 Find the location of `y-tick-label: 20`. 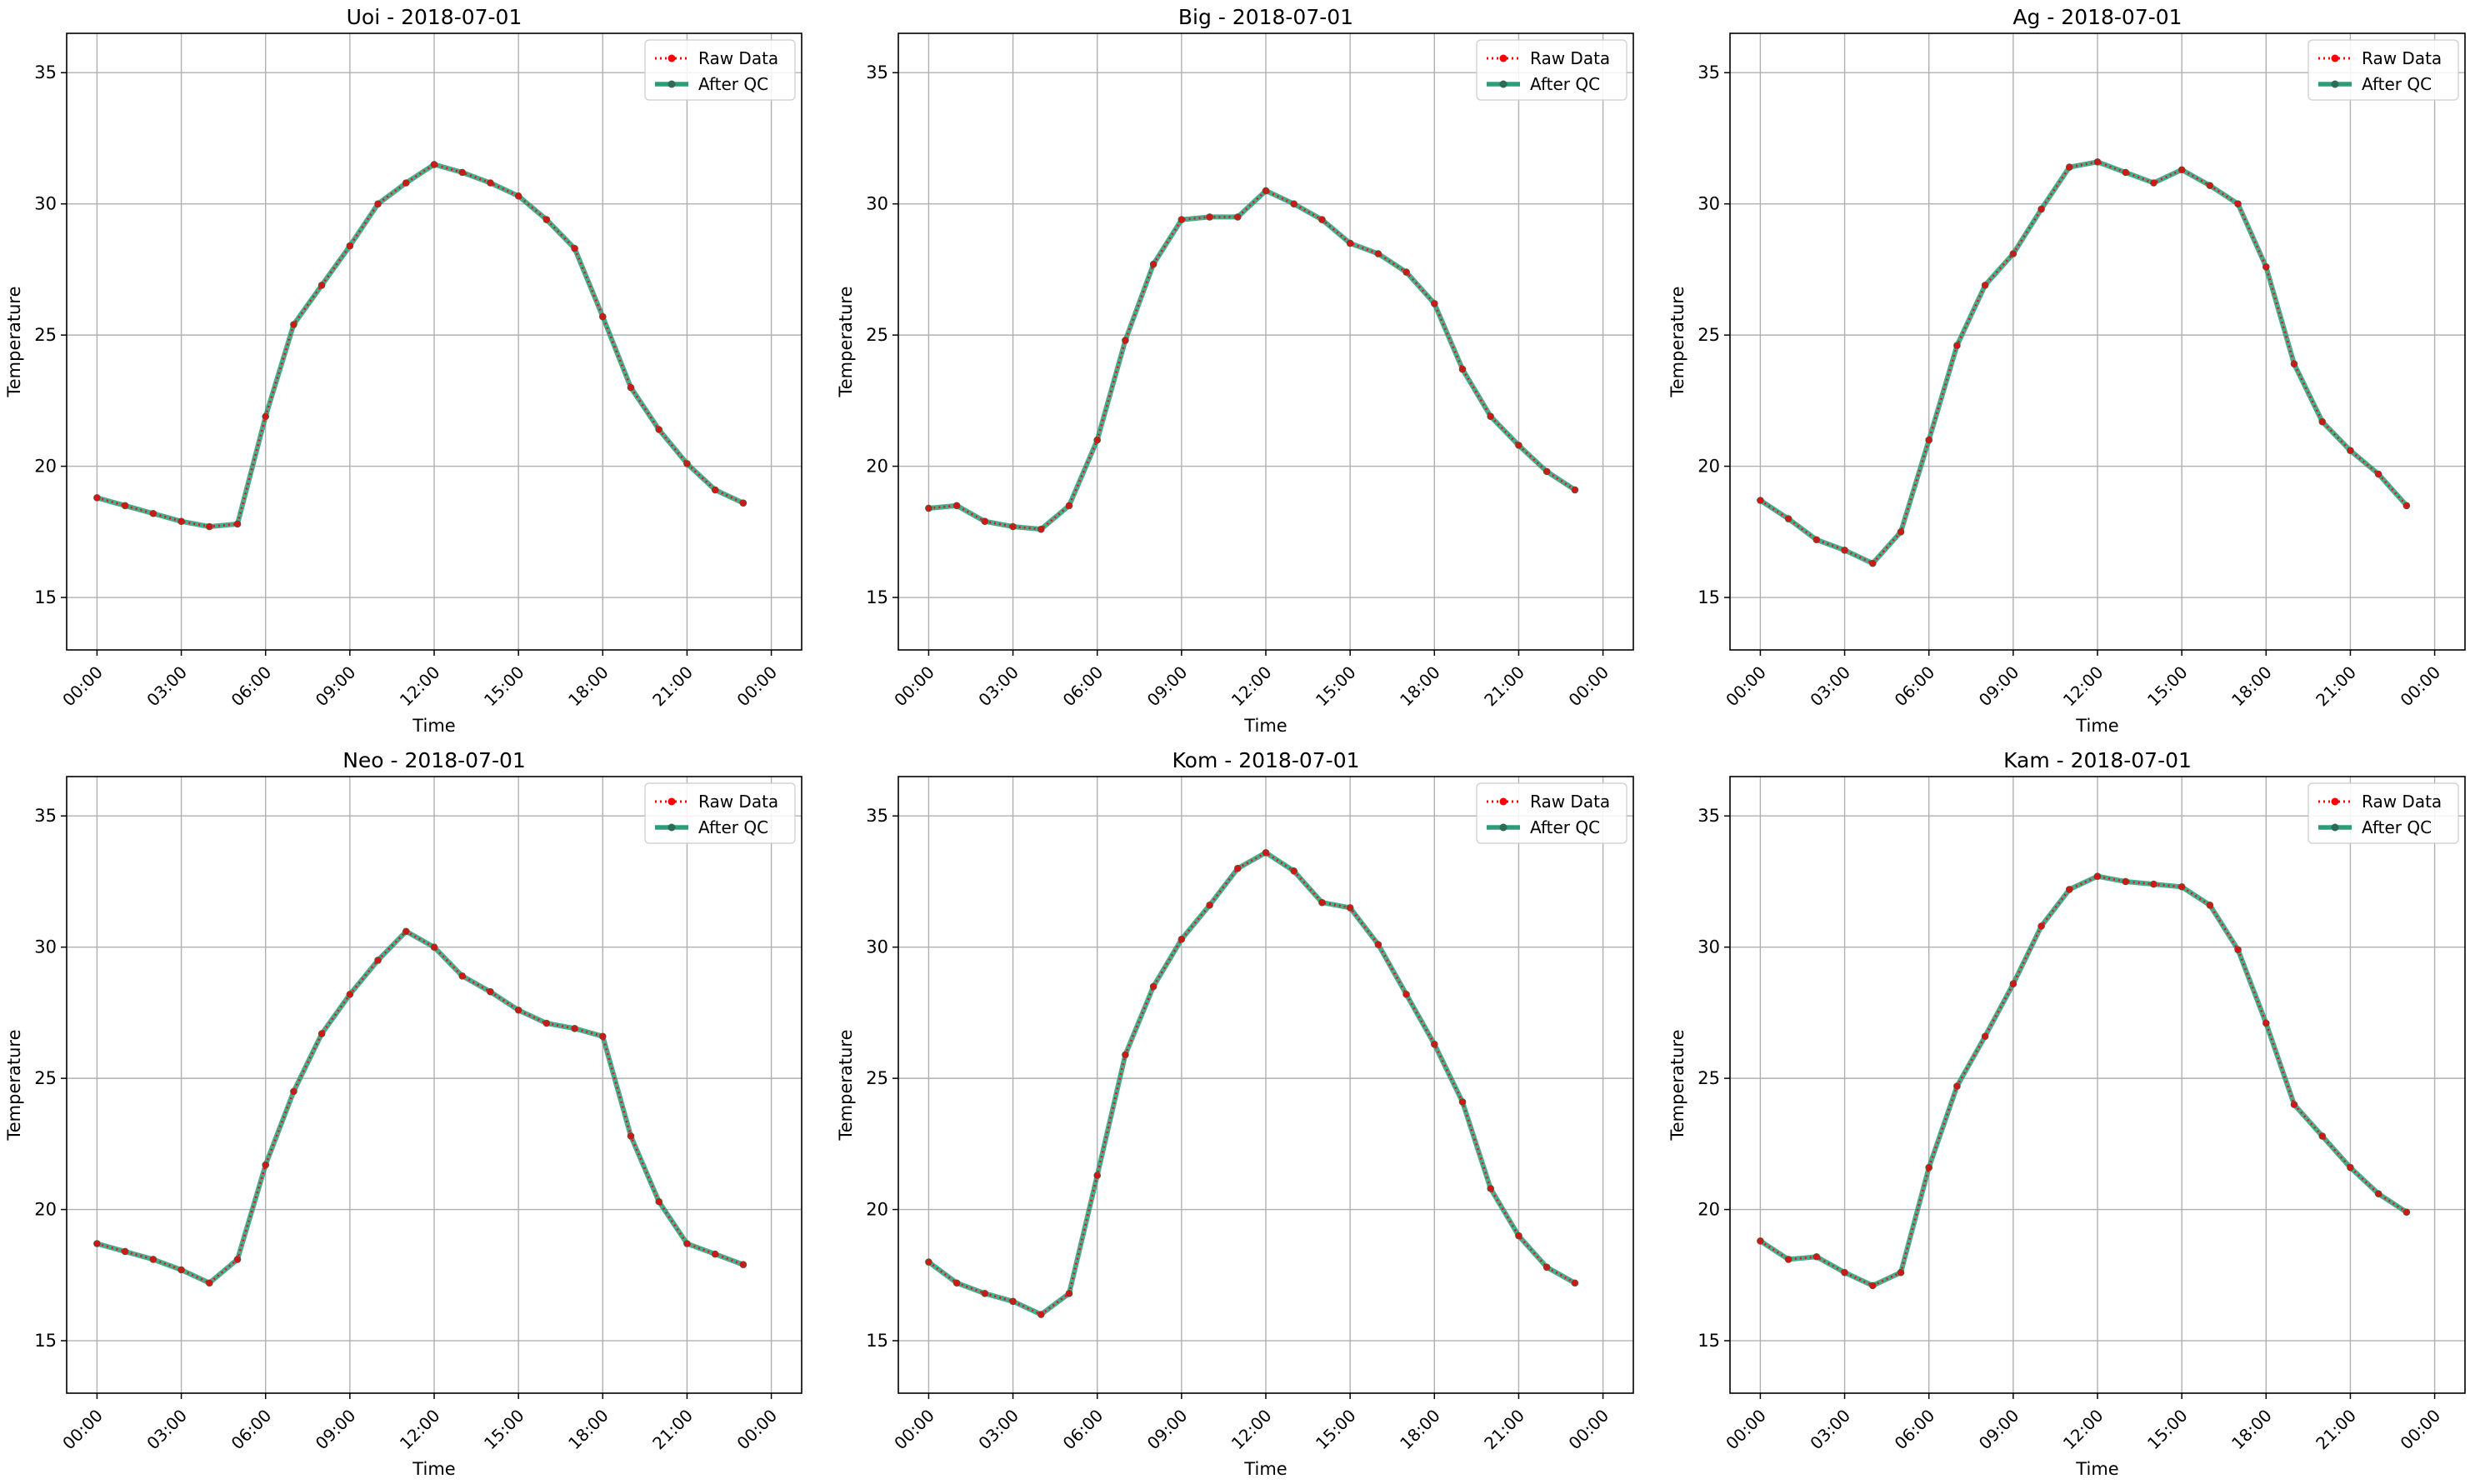

y-tick-label: 20 is located at coordinates (1709, 1210).